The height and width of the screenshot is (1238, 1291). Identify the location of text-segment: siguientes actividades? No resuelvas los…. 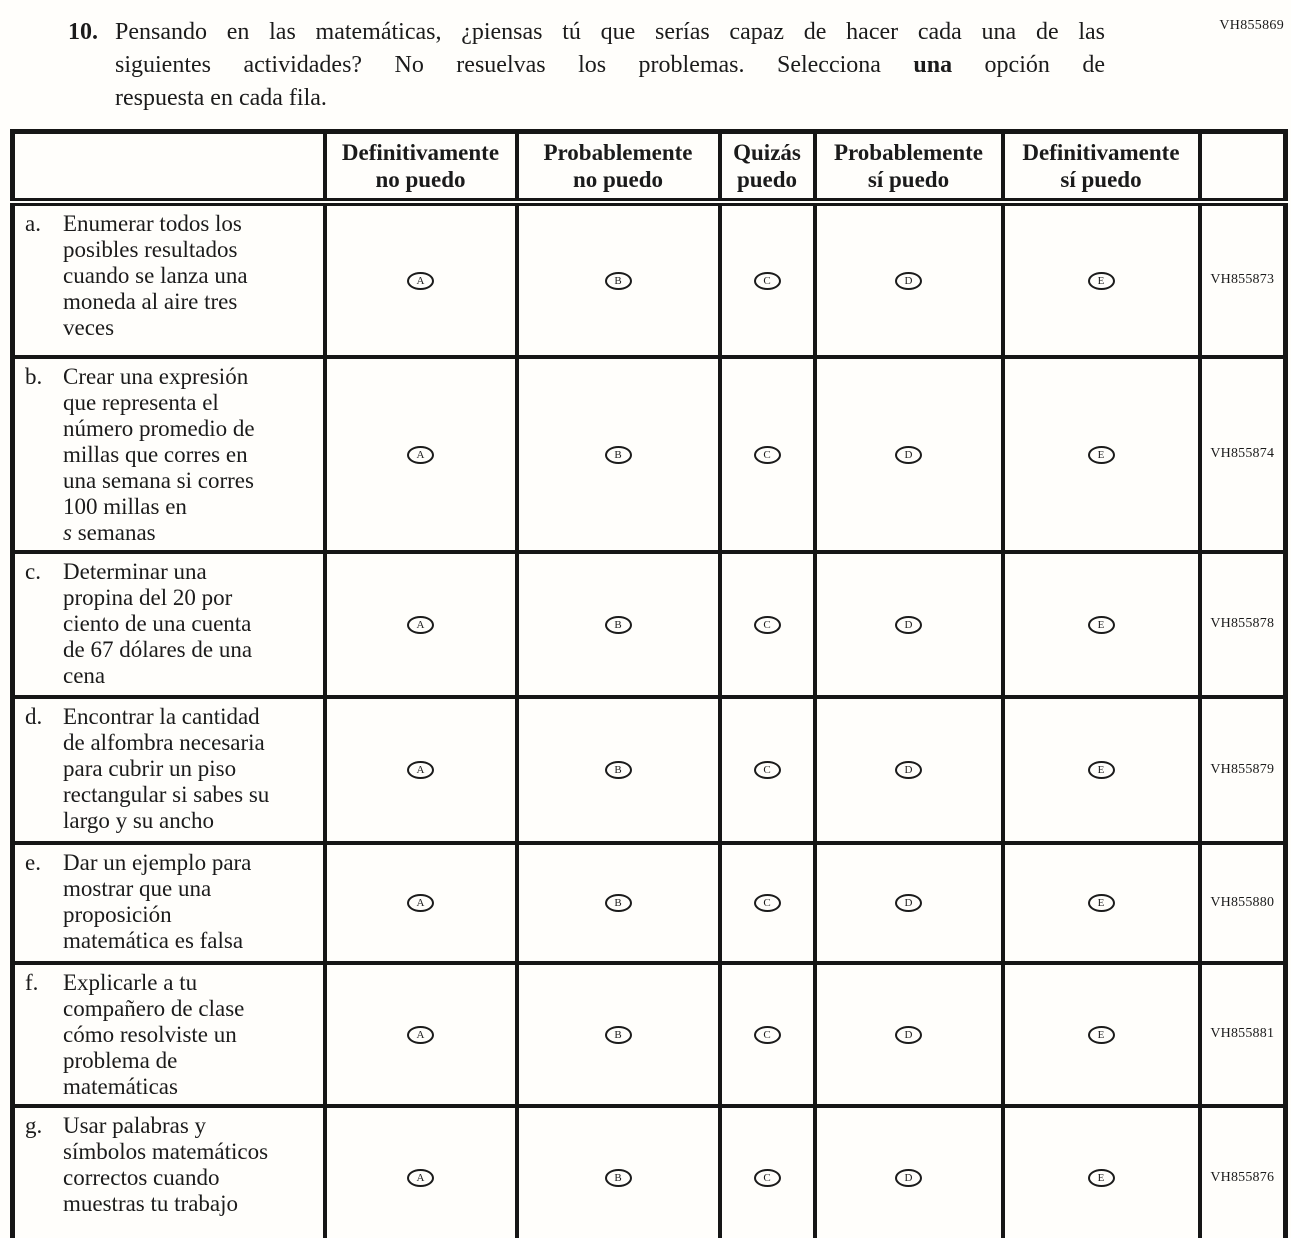
(514, 65).